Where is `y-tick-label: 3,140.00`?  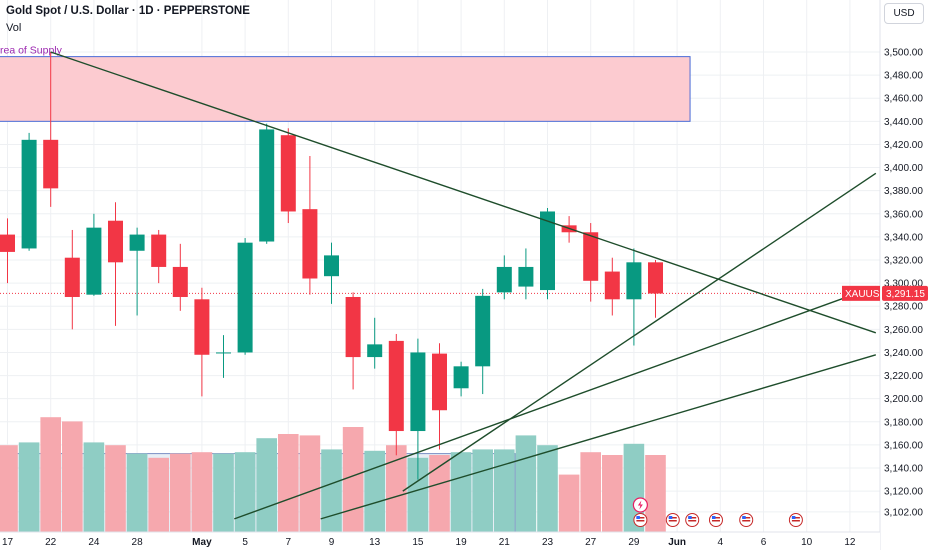 y-tick-label: 3,140.00 is located at coordinates (903, 469).